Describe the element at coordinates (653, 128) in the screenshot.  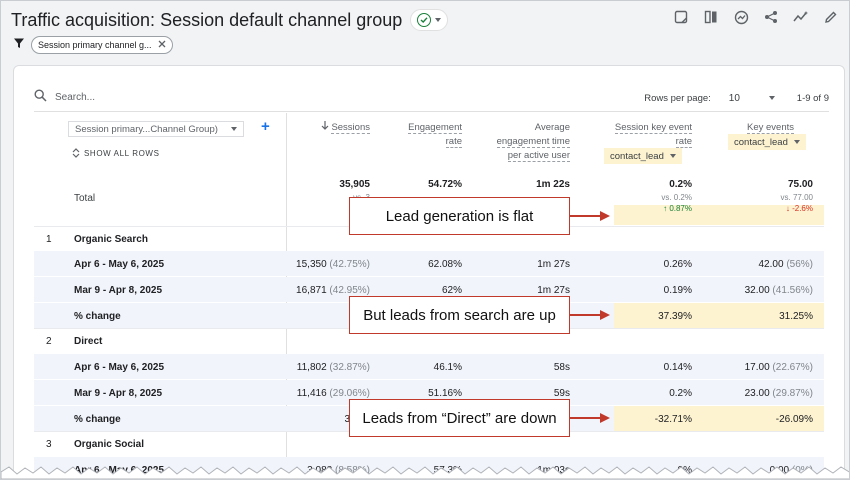
I see `col-header-line: Session key event` at that location.